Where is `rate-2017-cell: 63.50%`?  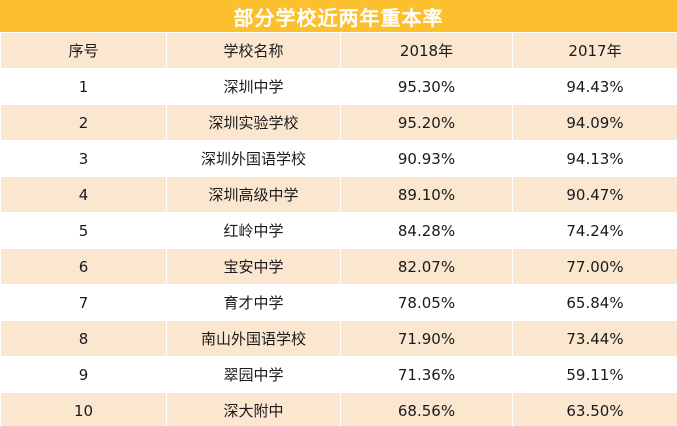 rate-2017-cell: 63.50% is located at coordinates (594, 409).